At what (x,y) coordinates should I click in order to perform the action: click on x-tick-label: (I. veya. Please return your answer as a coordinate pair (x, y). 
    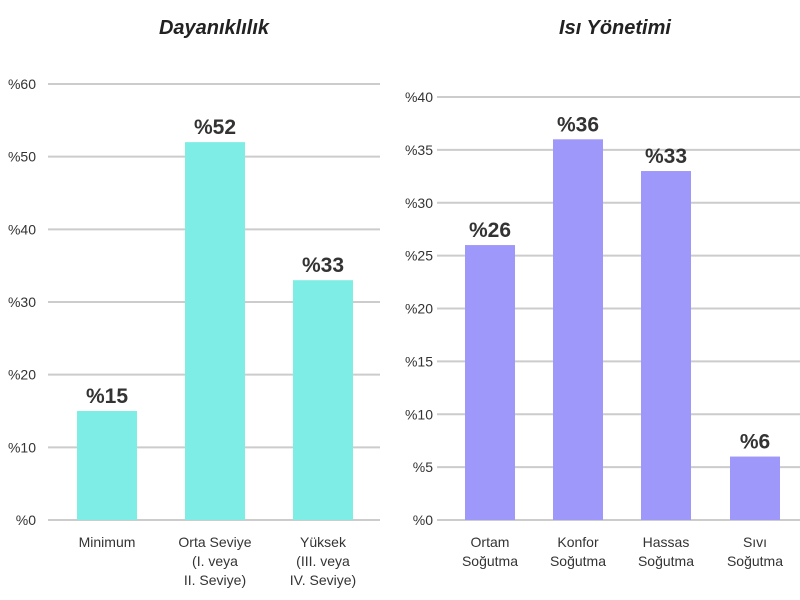
    Looking at the image, I should click on (215, 561).